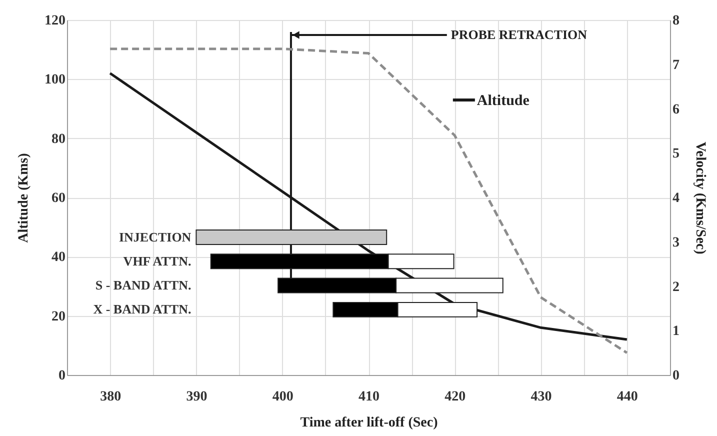  Describe the element at coordinates (59, 198) in the screenshot. I see `y-tick-label: 60` at that location.